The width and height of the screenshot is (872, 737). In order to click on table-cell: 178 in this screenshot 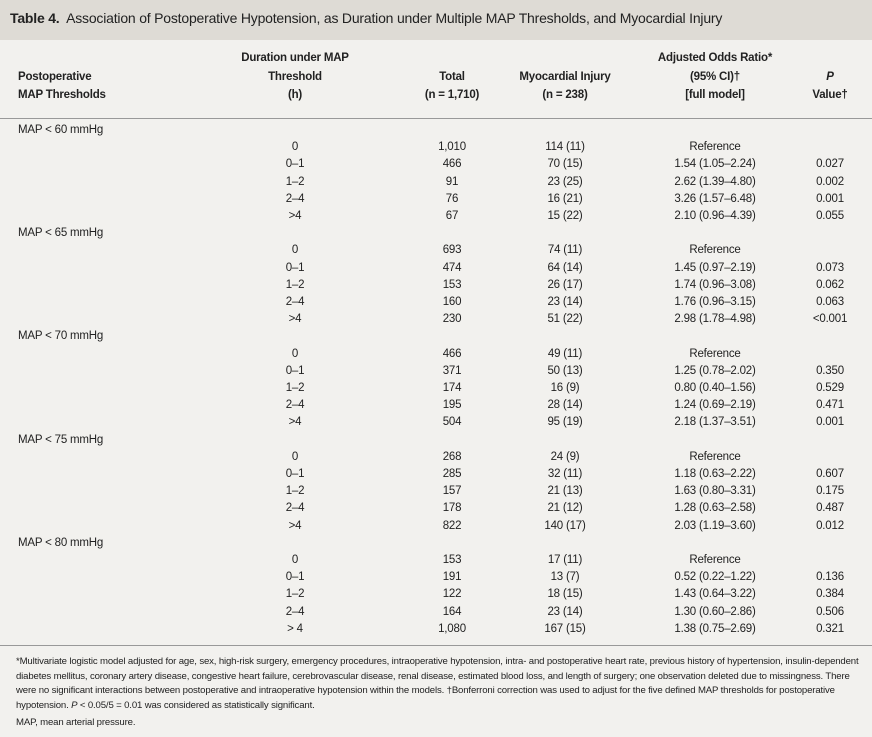, I will do `click(452, 508)`.